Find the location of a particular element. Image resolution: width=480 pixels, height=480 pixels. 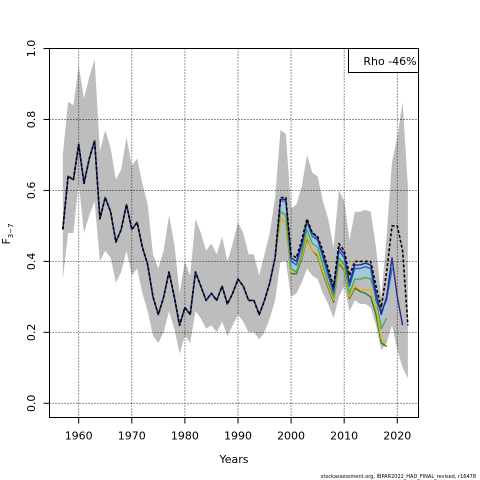

legend-box is located at coordinates (383, 60).